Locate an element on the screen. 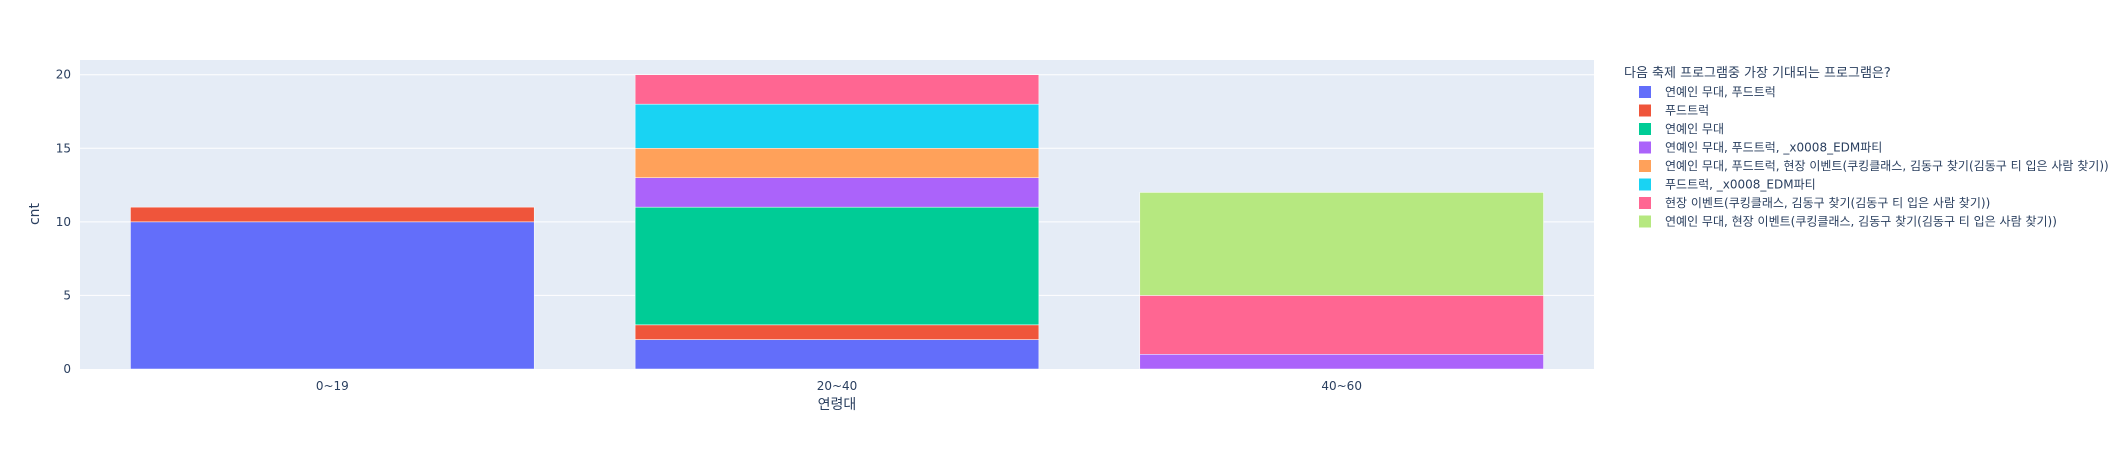  x-tick-label: 40~60 is located at coordinates (1341, 386).